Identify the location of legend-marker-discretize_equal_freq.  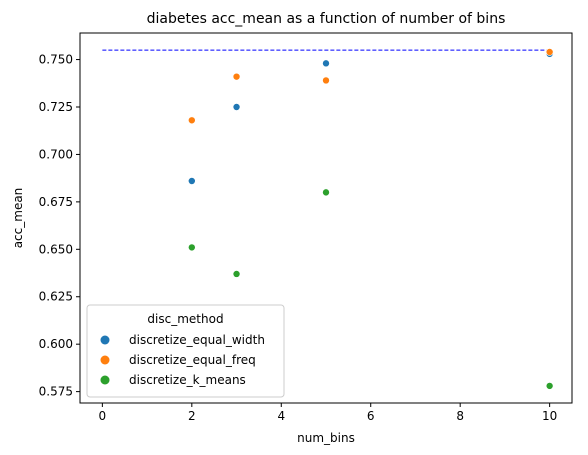
(105, 360).